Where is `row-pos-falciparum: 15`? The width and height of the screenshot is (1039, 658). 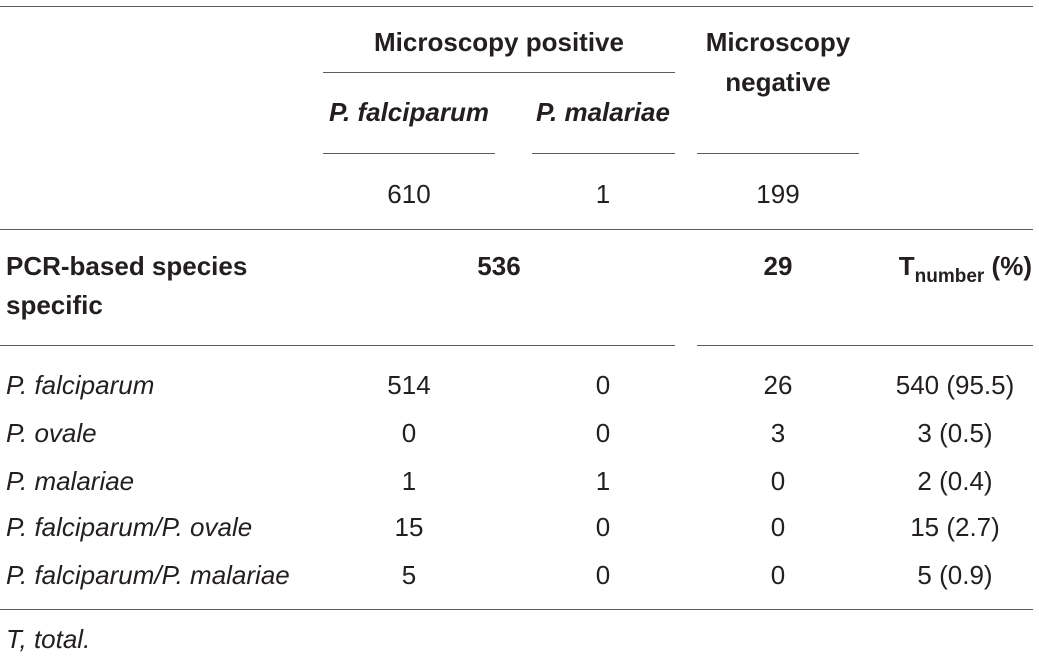 row-pos-falciparum: 15 is located at coordinates (409, 527).